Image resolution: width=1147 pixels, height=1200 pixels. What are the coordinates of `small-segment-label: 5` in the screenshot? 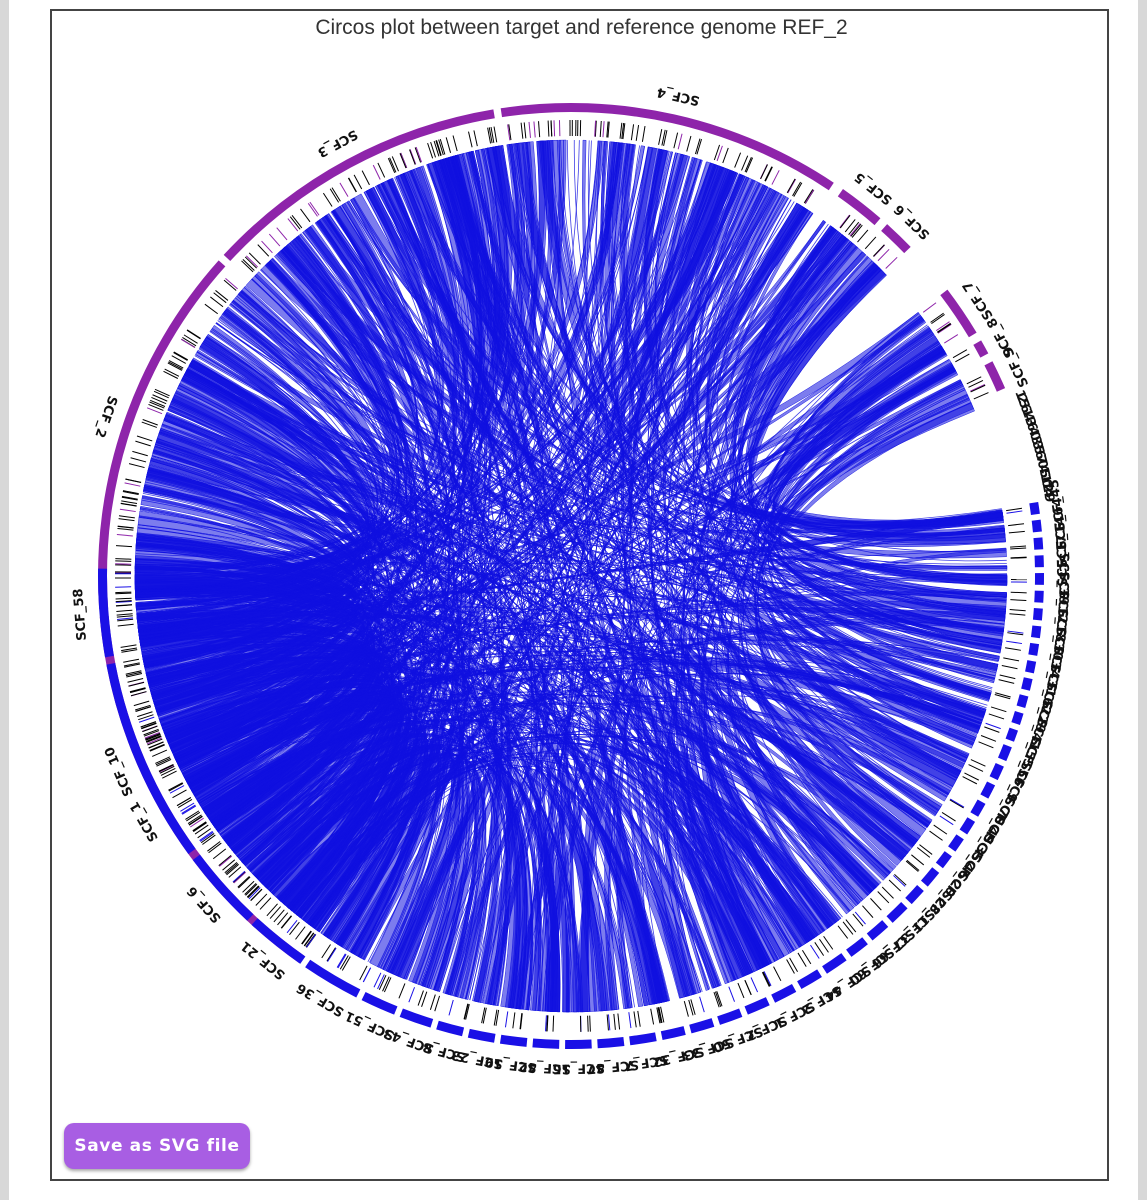 It's located at (1038, 450).